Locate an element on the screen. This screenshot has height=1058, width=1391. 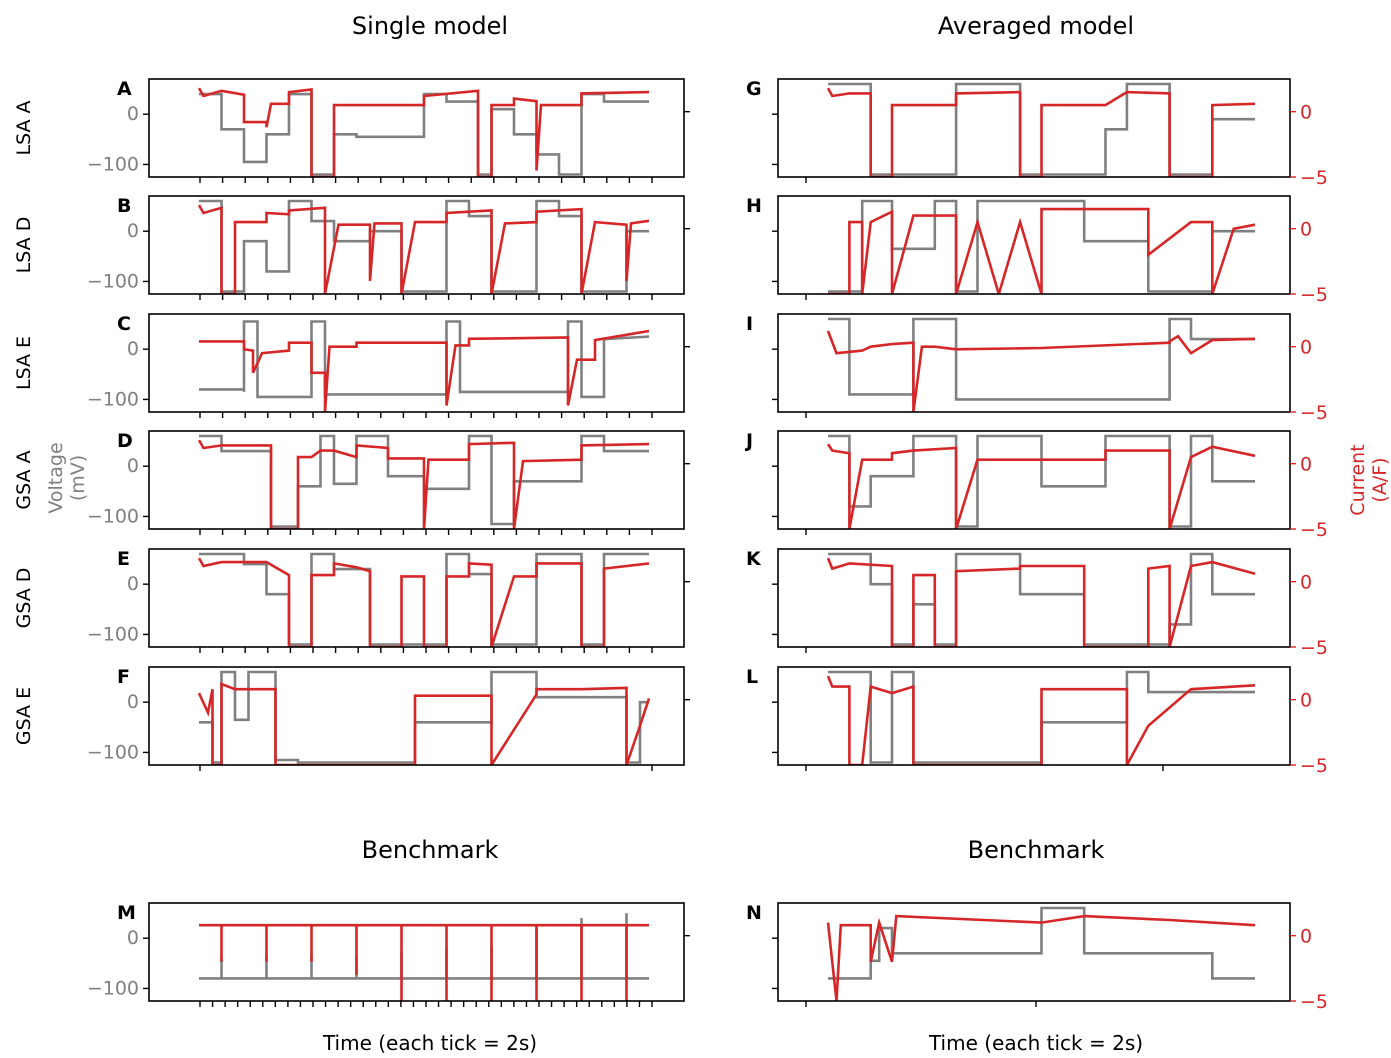
bench-title-single: Benchmark is located at coordinates (430, 850).